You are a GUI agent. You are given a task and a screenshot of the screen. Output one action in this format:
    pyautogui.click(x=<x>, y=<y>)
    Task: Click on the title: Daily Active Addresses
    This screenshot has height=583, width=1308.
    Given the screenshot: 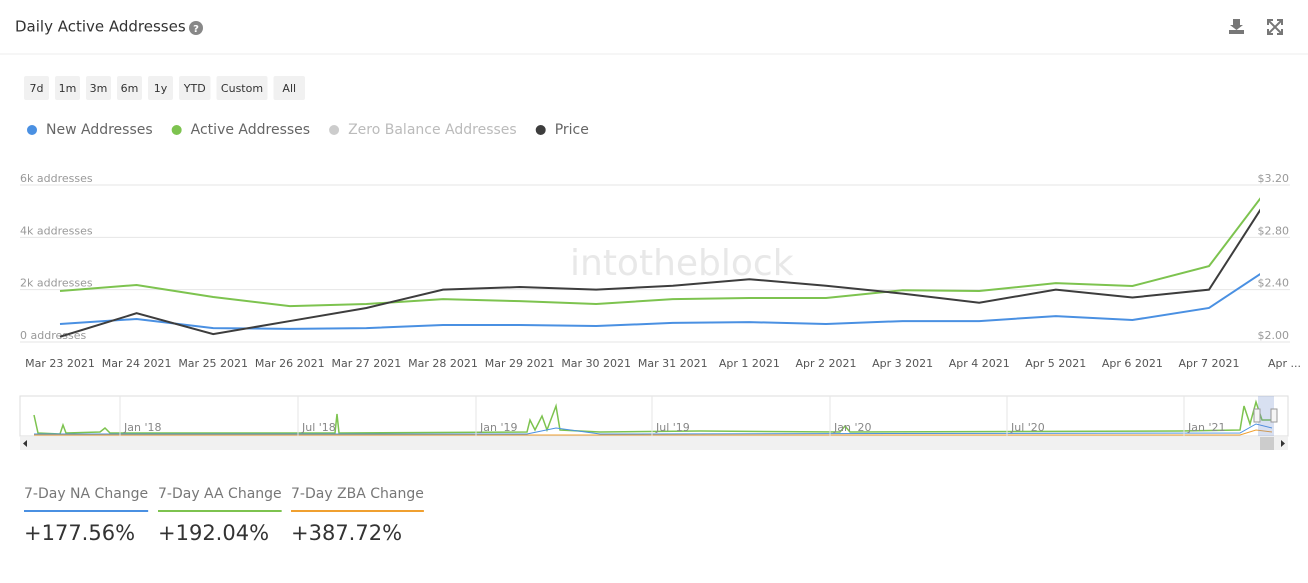 What is the action you would take?
    pyautogui.click(x=100, y=27)
    